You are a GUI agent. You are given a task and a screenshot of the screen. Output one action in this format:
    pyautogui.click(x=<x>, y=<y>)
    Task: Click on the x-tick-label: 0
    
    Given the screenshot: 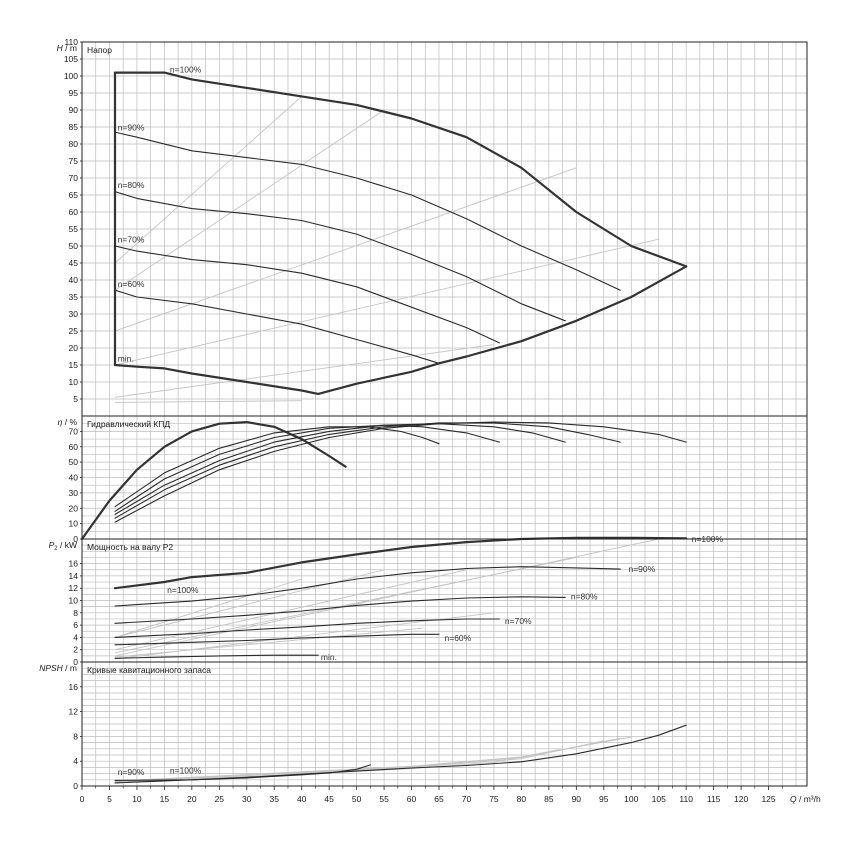 What is the action you would take?
    pyautogui.click(x=82, y=799)
    